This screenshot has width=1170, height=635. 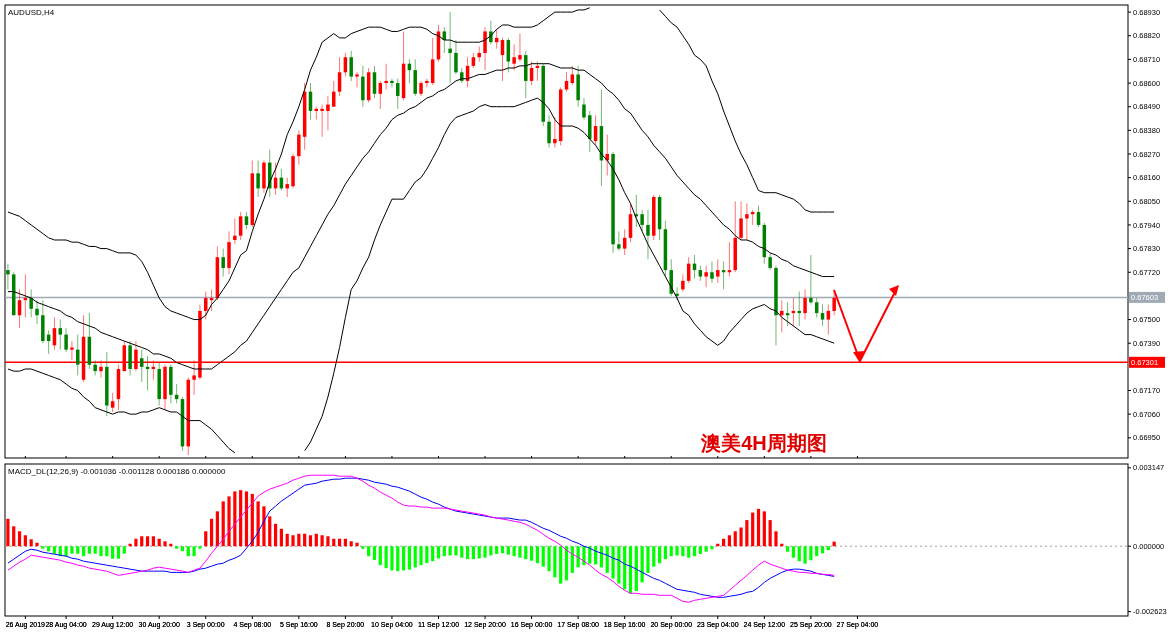 I want to click on annotation: 澳美4H周期图, so click(x=763, y=443).